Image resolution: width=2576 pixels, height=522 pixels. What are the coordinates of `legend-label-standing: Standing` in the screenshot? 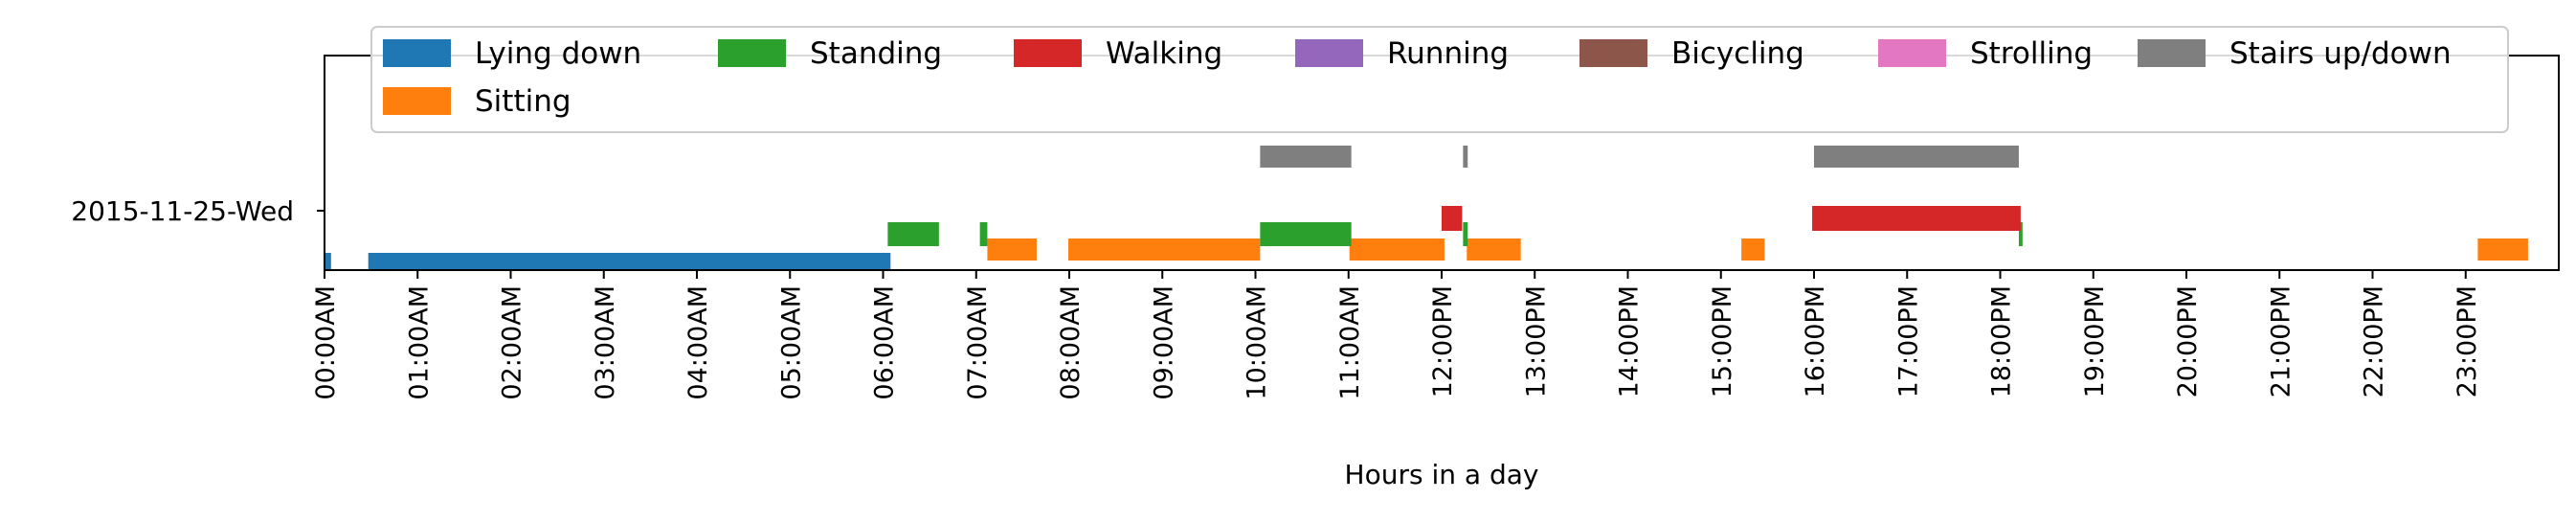 It's located at (876, 53).